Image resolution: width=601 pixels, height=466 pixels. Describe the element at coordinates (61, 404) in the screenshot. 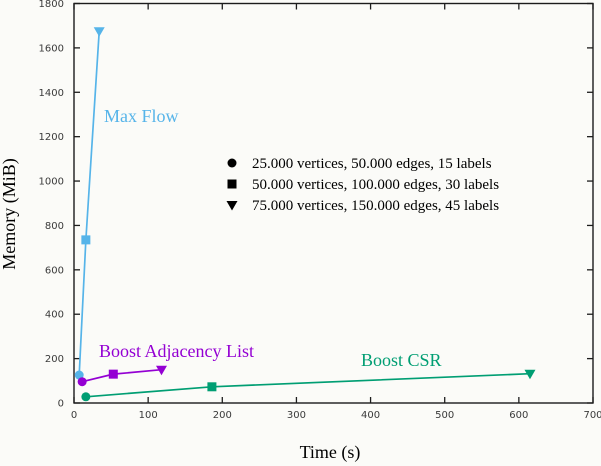

I see `y-tick-label: 0` at that location.